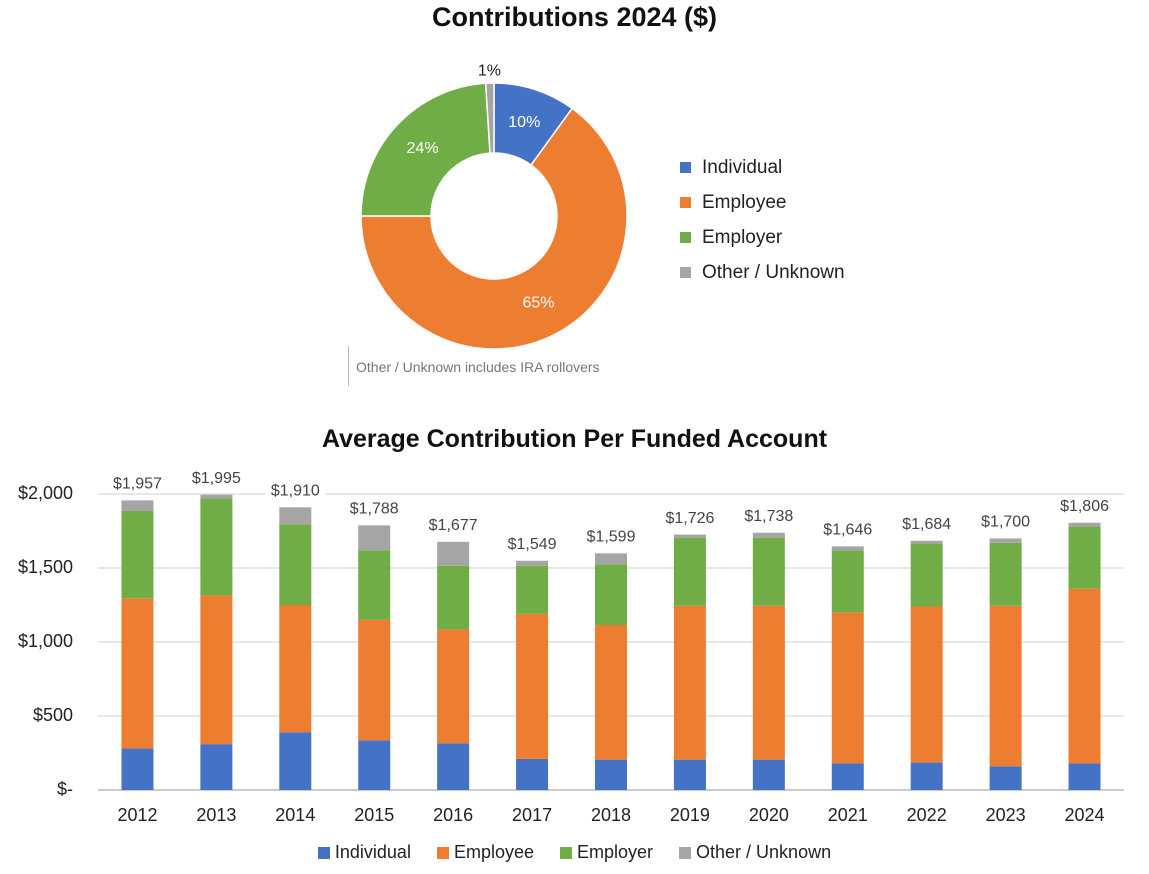 Image resolution: width=1149 pixels, height=874 pixels. Describe the element at coordinates (216, 547) in the screenshot. I see `bar-segment-employer-2013` at that location.